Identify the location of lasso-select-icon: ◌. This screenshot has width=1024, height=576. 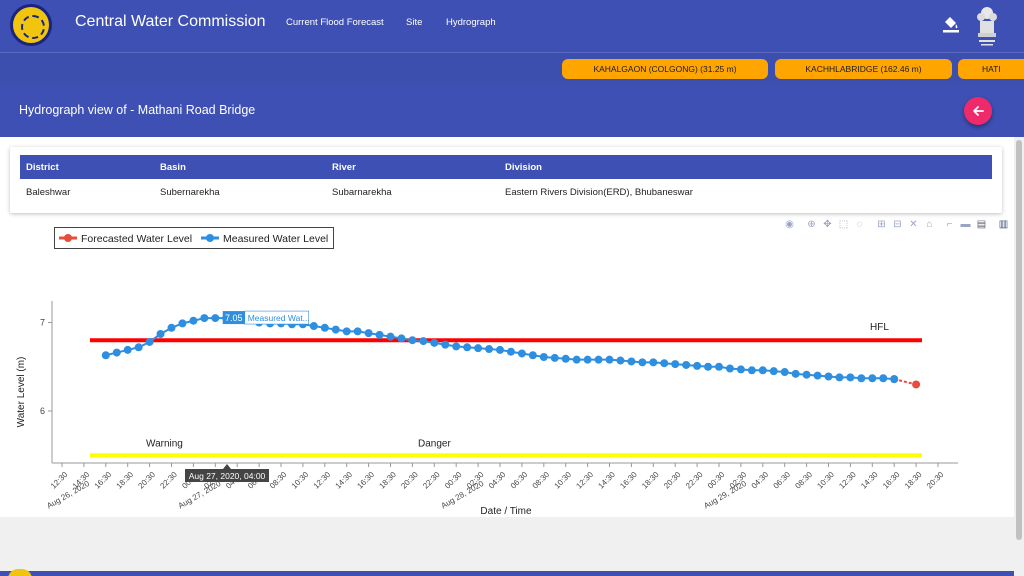
(859, 224).